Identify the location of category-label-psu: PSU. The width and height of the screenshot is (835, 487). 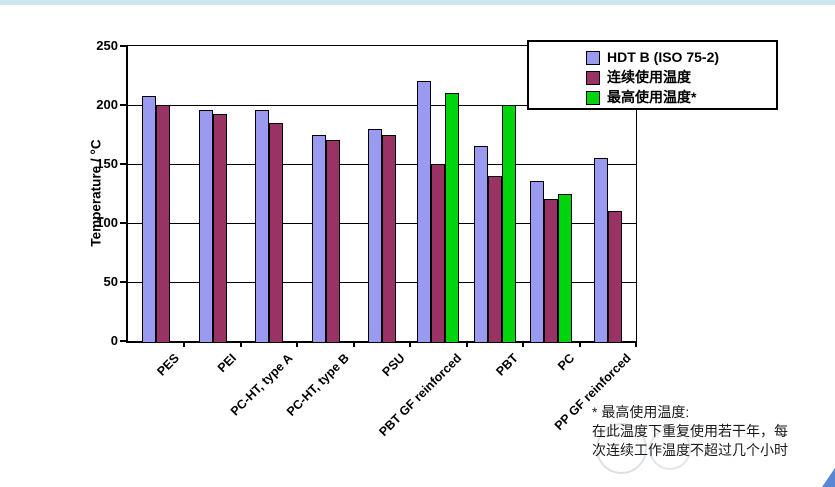
(393, 365).